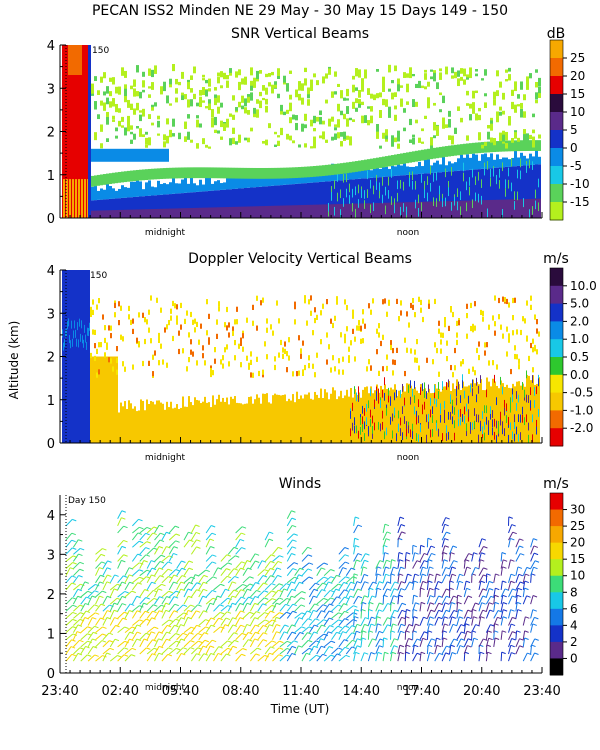 This screenshot has height=750, width=600. What do you see at coordinates (574, 148) in the screenshot?
I see `colorbar-label: 0` at bounding box center [574, 148].